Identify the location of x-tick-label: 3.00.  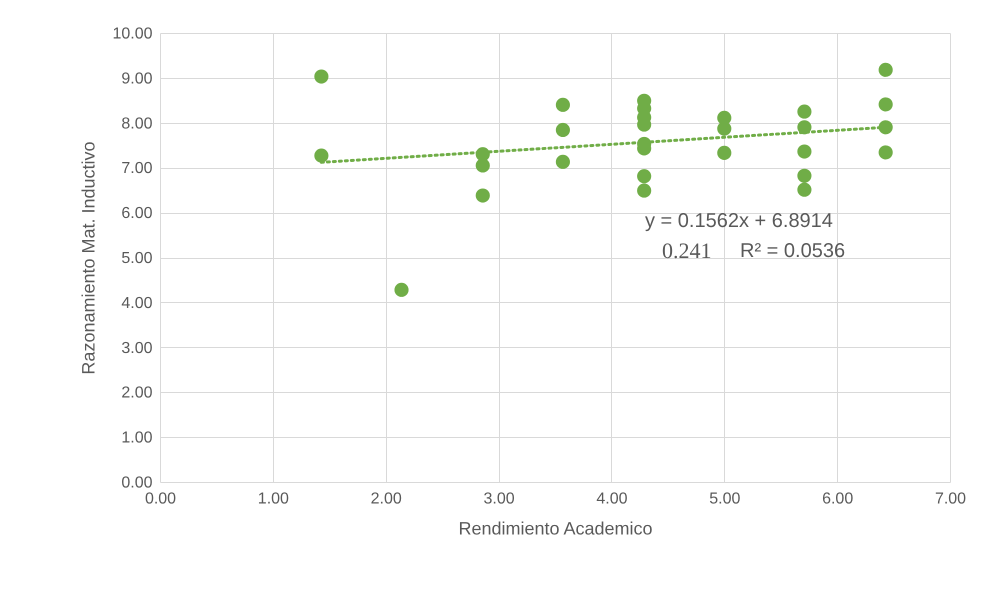
(499, 499).